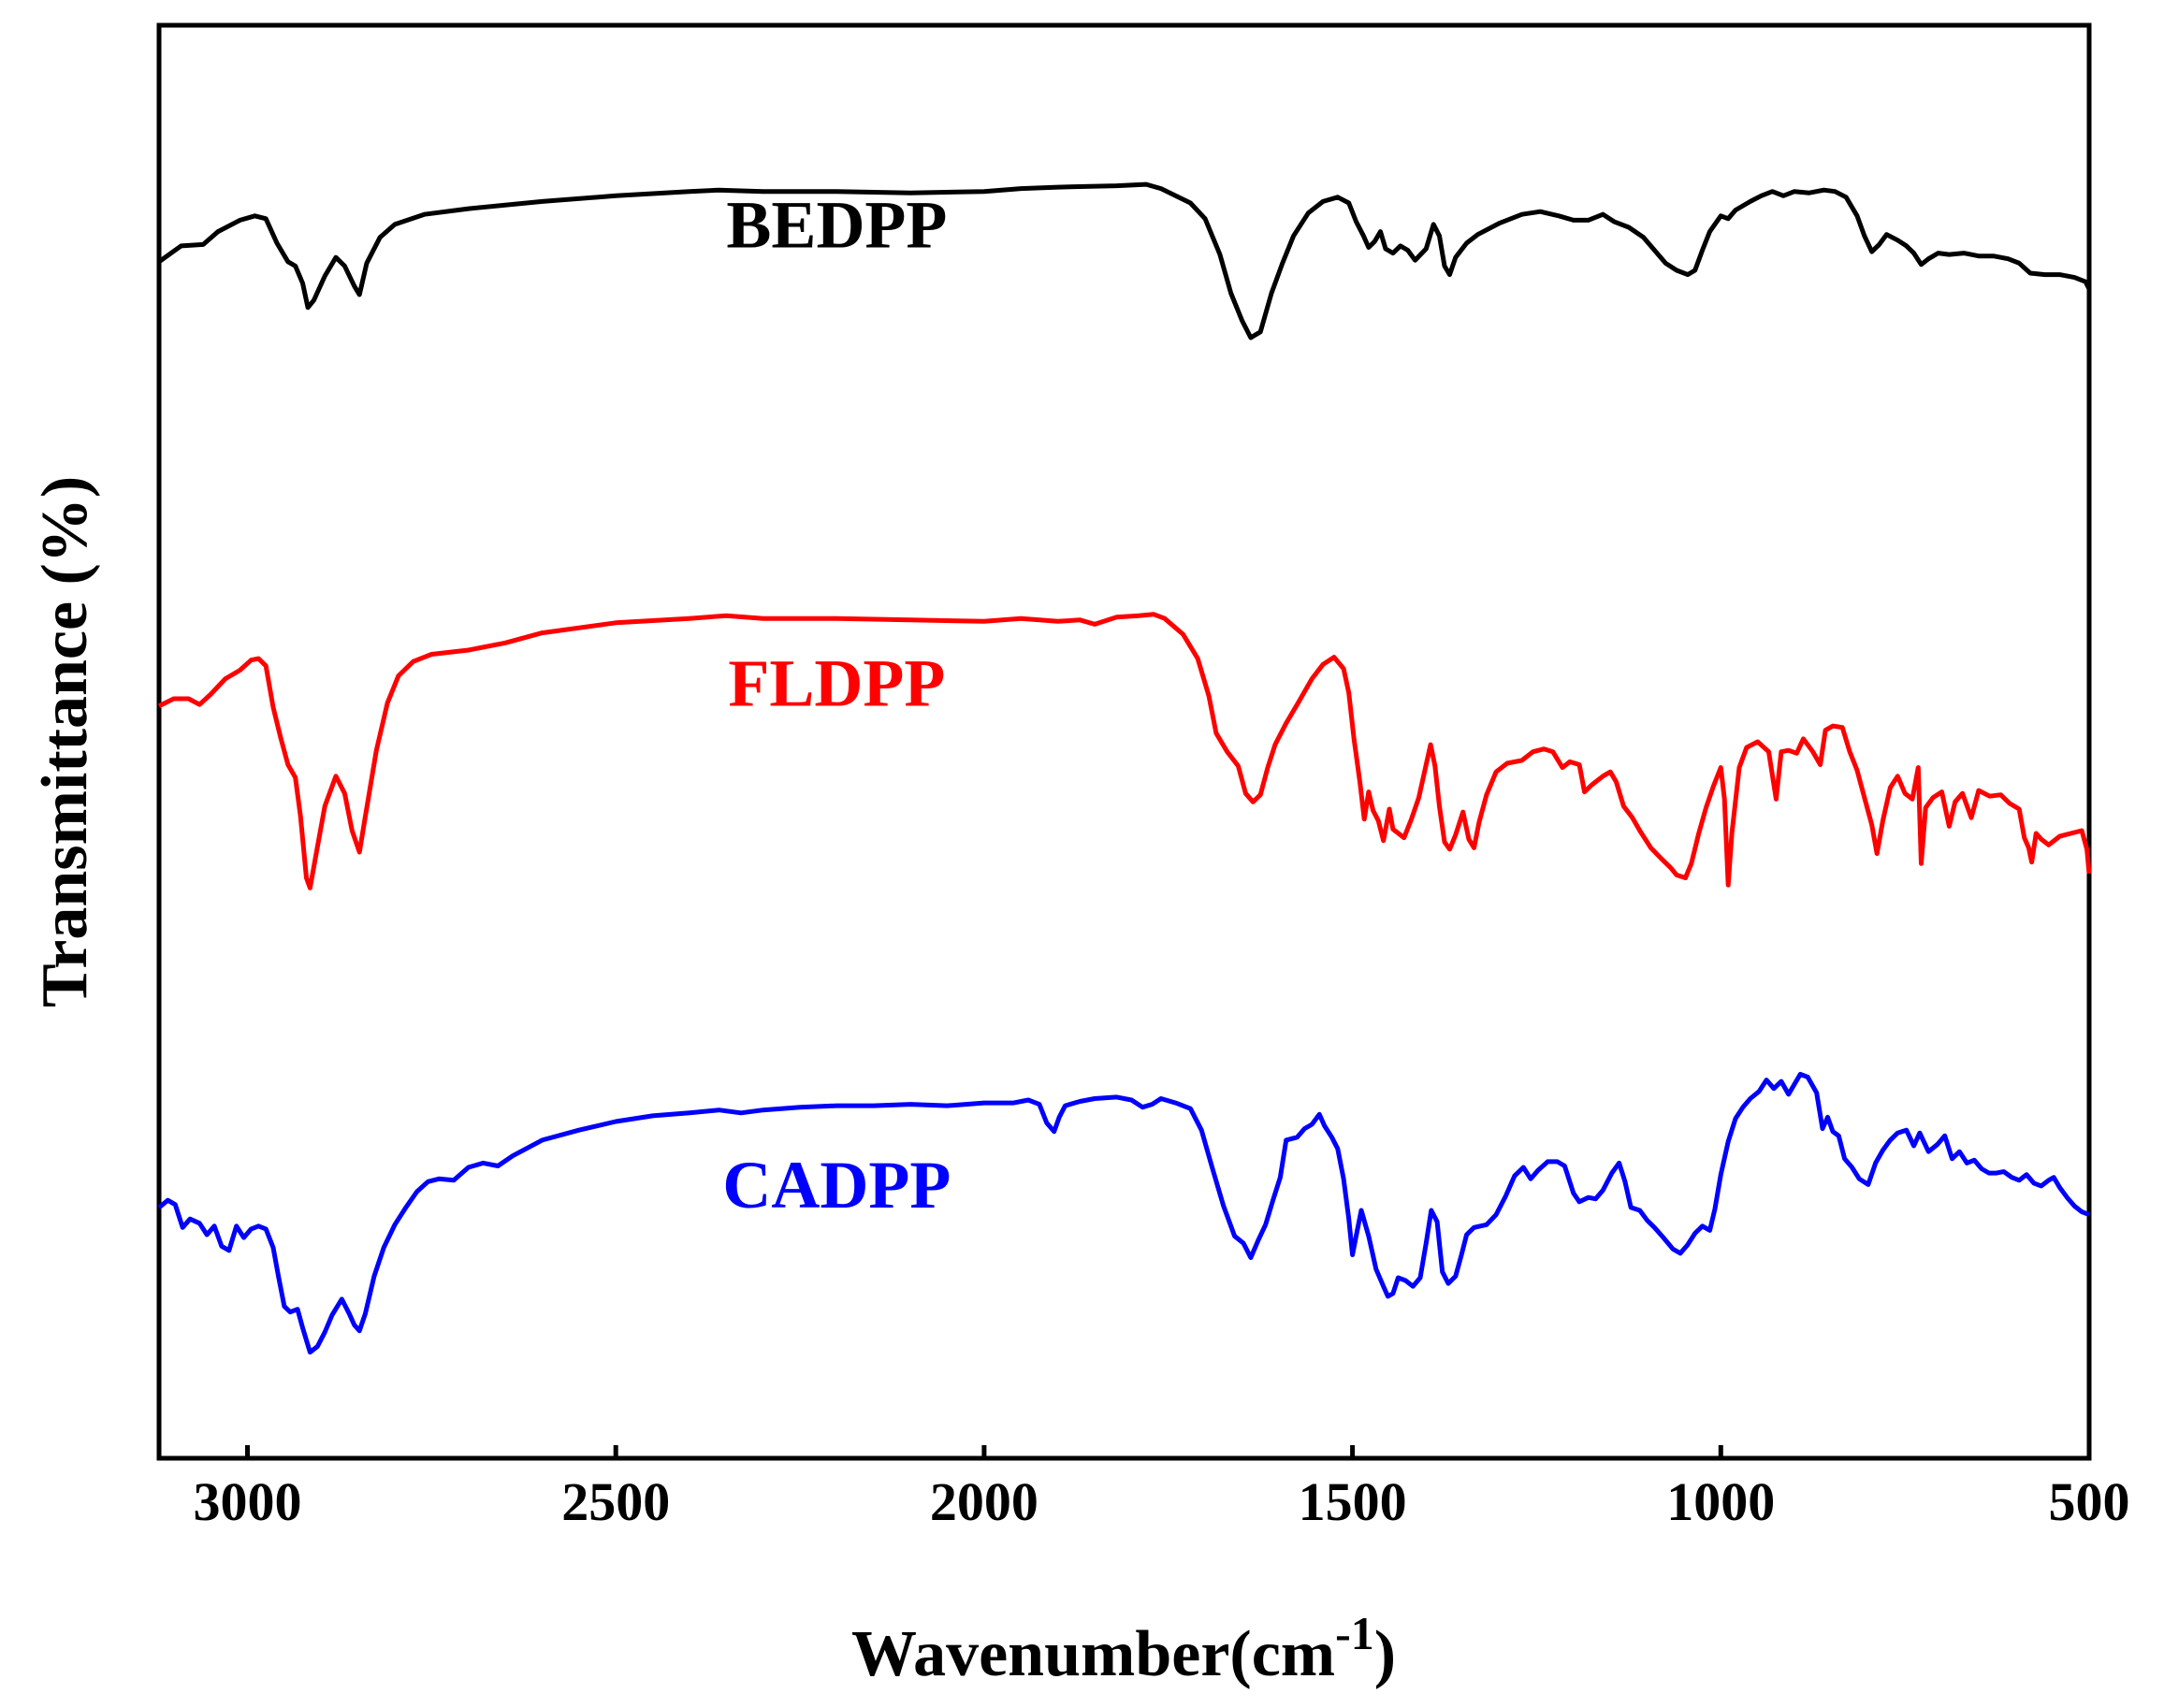  Describe the element at coordinates (1354, 1633) in the screenshot. I see `x-axis-title-superscript: -1` at that location.